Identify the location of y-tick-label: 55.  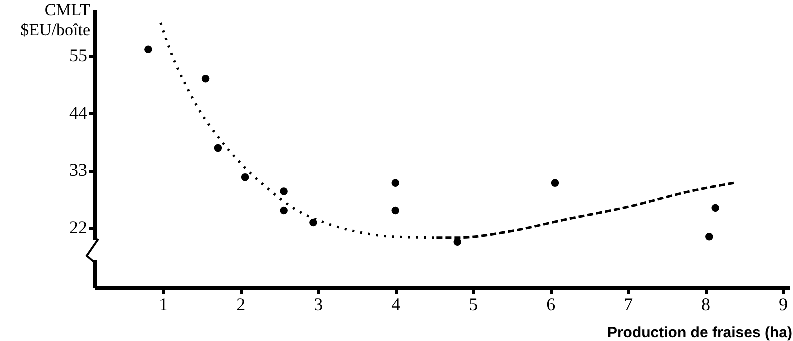
(79, 55).